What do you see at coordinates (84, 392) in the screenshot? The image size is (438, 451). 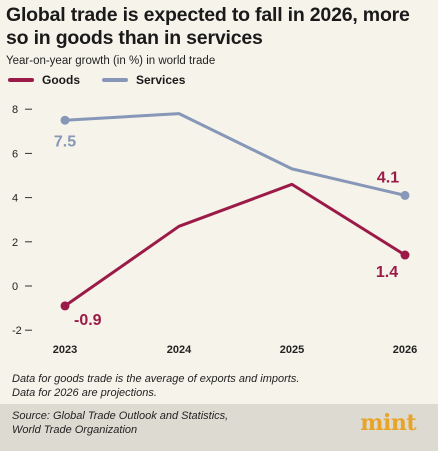 I see `footnote-line-2: Data for 2026 are projections.` at bounding box center [84, 392].